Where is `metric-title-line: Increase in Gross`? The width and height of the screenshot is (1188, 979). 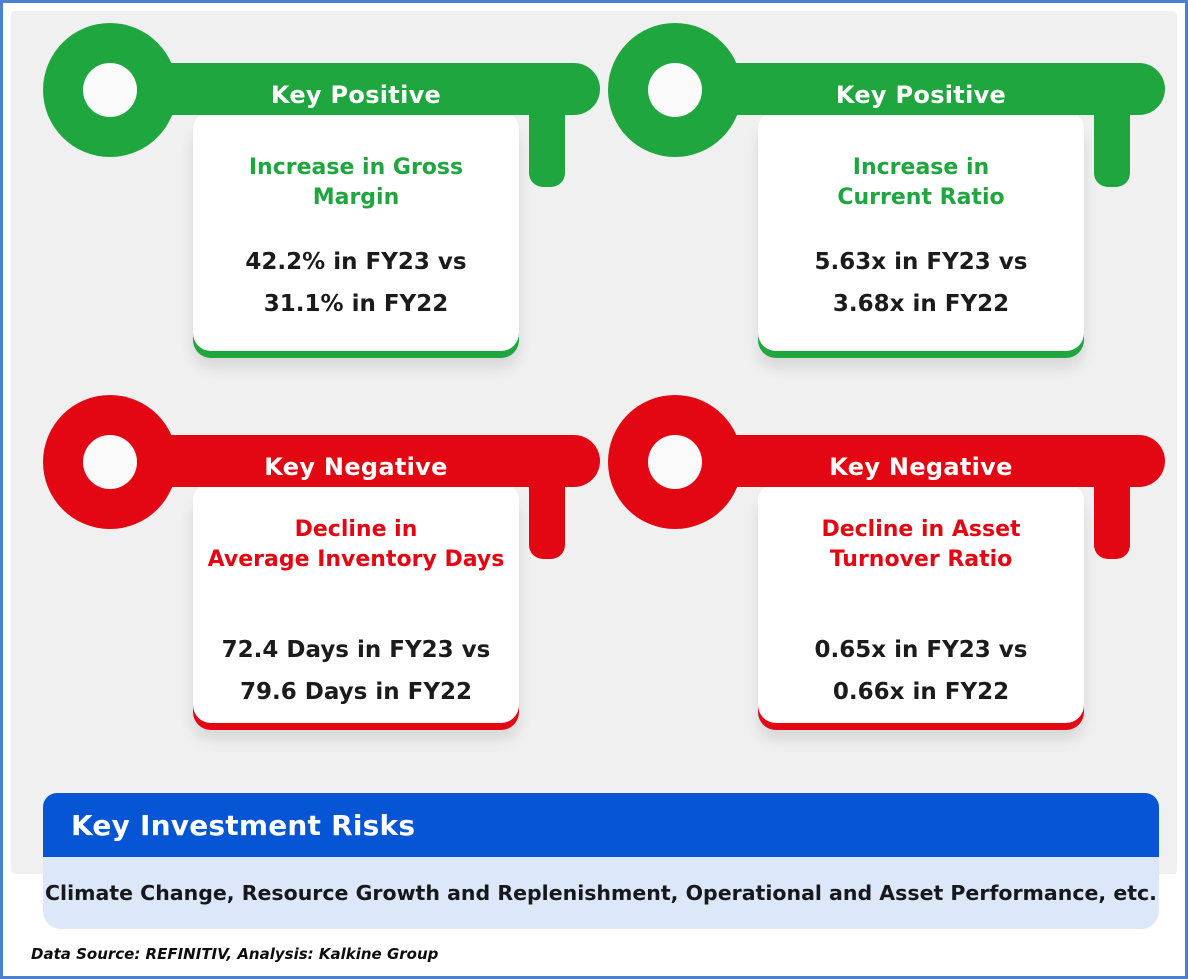 metric-title-line: Increase in Gross is located at coordinates (356, 167).